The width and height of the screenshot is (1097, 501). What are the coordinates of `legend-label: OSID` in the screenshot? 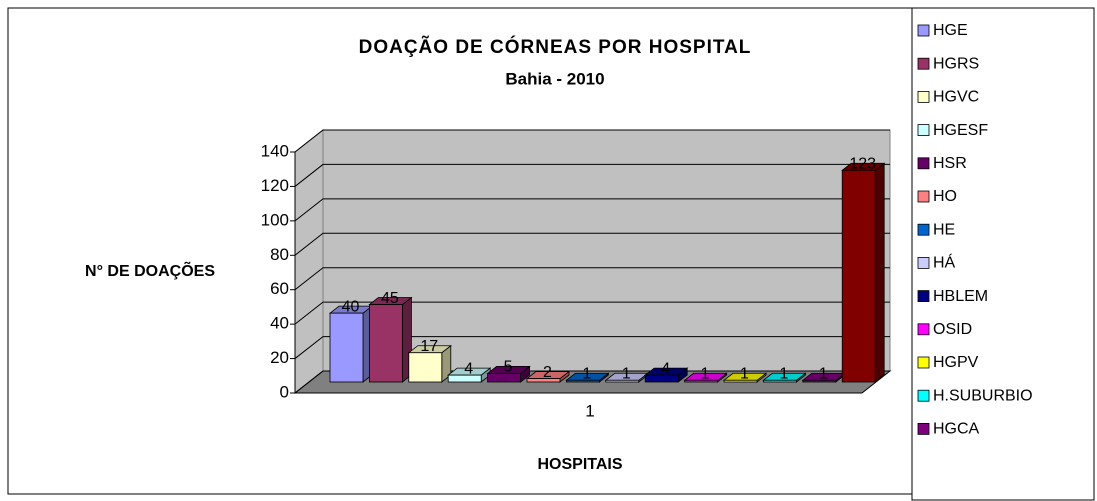 It's located at (952, 329).